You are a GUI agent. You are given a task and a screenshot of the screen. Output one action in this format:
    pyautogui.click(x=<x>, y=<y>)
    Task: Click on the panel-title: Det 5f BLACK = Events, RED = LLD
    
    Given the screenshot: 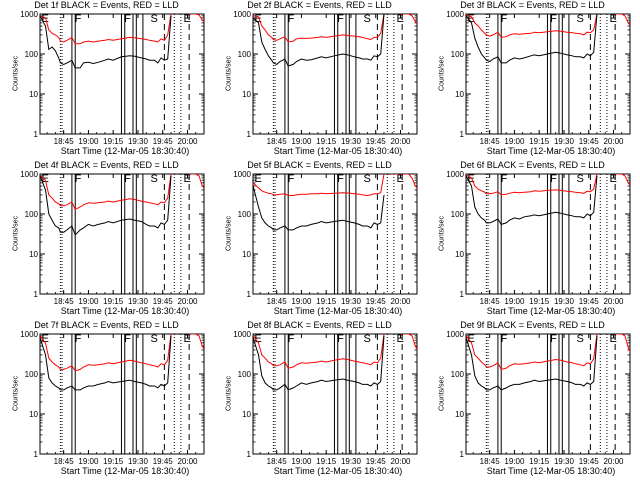 What is the action you would take?
    pyautogui.click(x=319, y=165)
    